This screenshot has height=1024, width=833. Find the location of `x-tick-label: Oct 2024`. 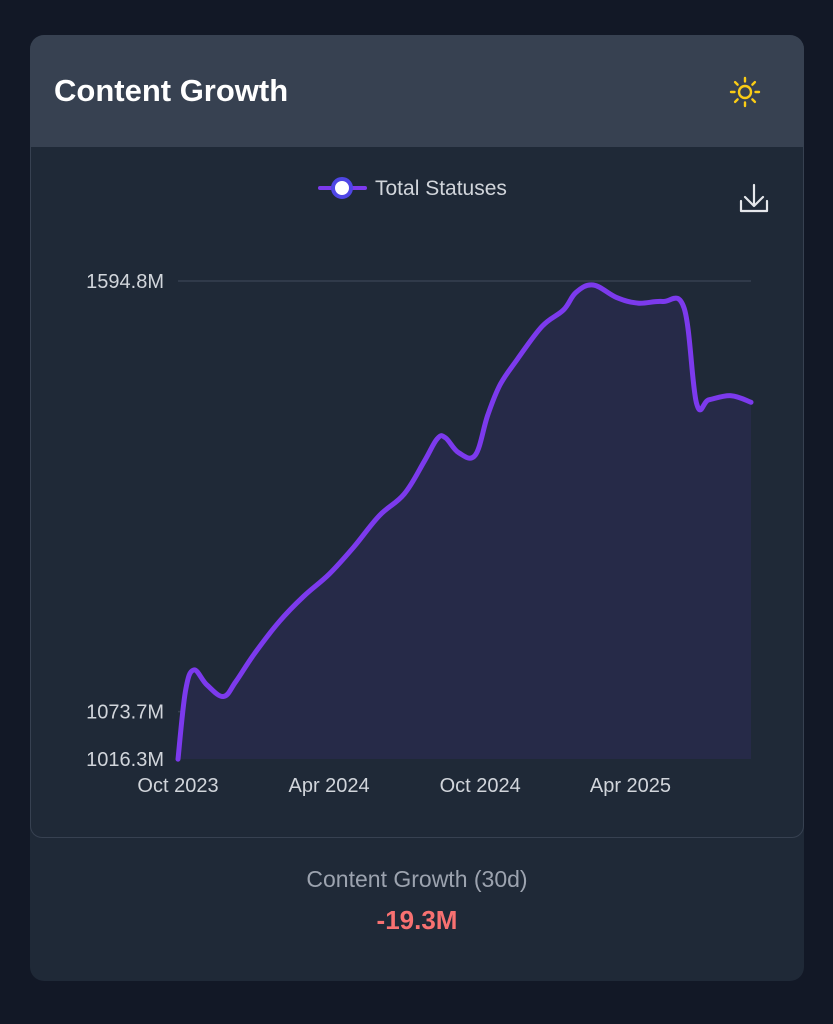

x-tick-label: Oct 2024 is located at coordinates (480, 786).